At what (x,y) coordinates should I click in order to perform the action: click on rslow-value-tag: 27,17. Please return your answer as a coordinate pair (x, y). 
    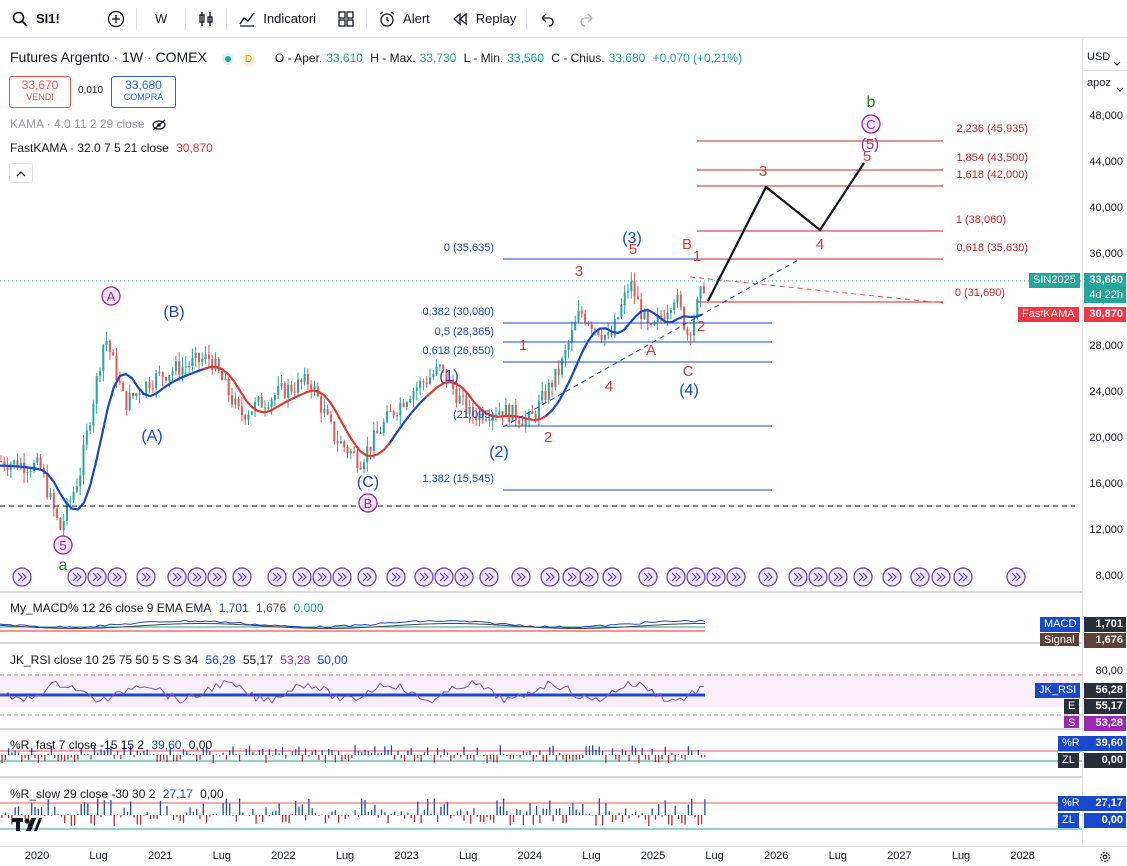
    Looking at the image, I should click on (1105, 803).